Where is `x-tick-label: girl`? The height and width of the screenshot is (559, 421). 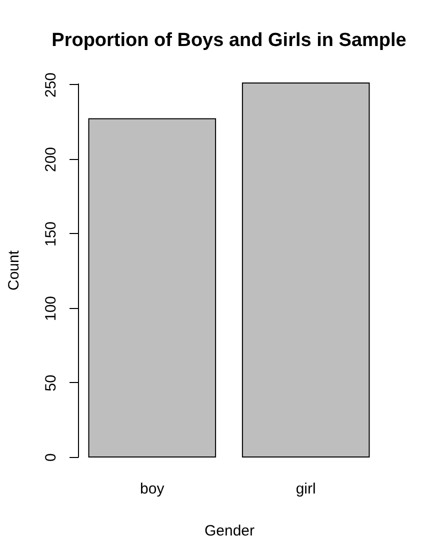
x-tick-label: girl is located at coordinates (306, 489).